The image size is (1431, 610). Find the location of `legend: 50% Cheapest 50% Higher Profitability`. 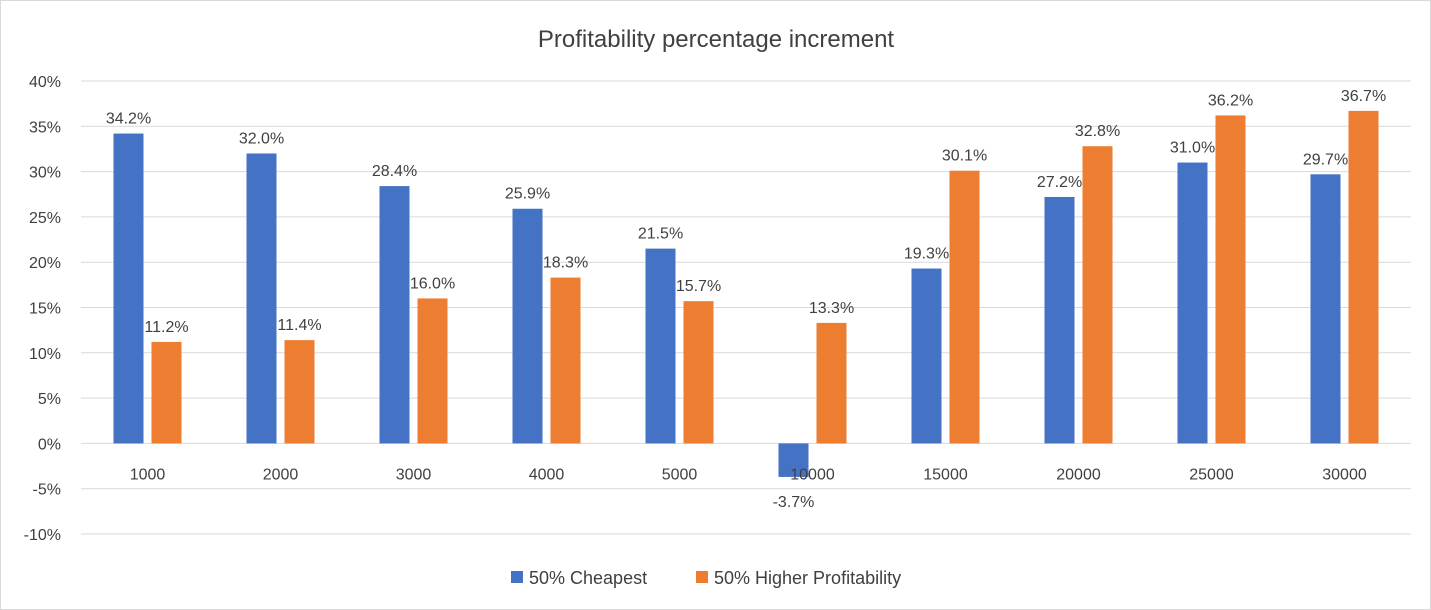

legend: 50% Cheapest 50% Higher Profitability is located at coordinates (706, 578).